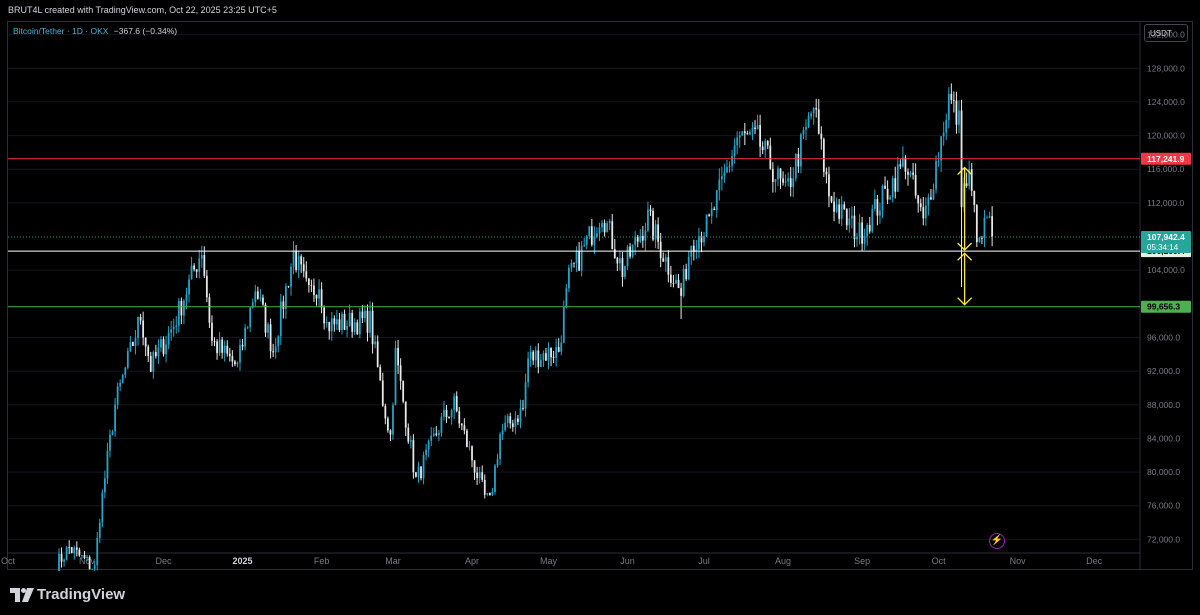  What do you see at coordinates (1163, 506) in the screenshot?
I see `price-tick-label: 76,000.0` at bounding box center [1163, 506].